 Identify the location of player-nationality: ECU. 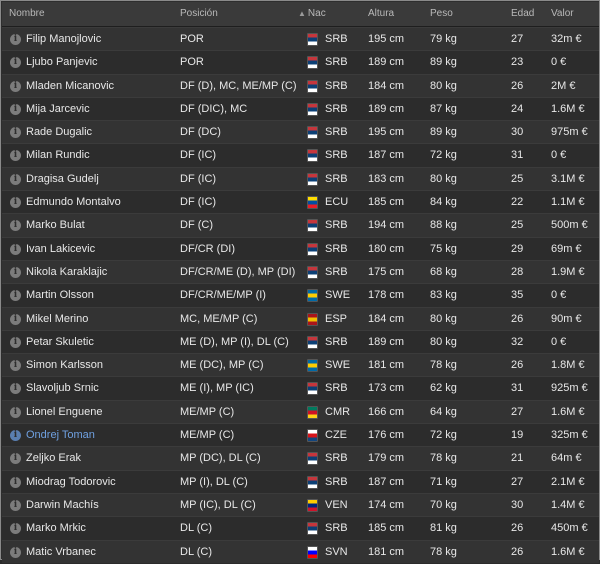
(337, 202).